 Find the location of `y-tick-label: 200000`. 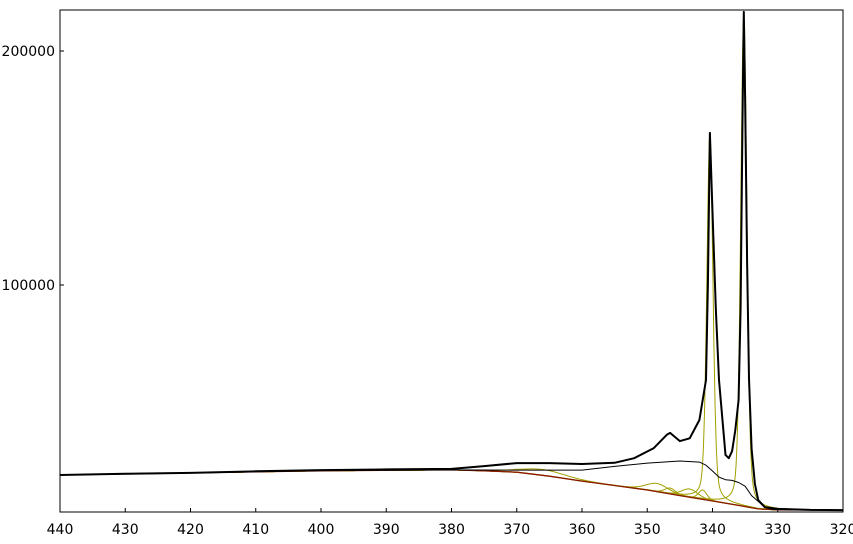

y-tick-label: 200000 is located at coordinates (28, 52).